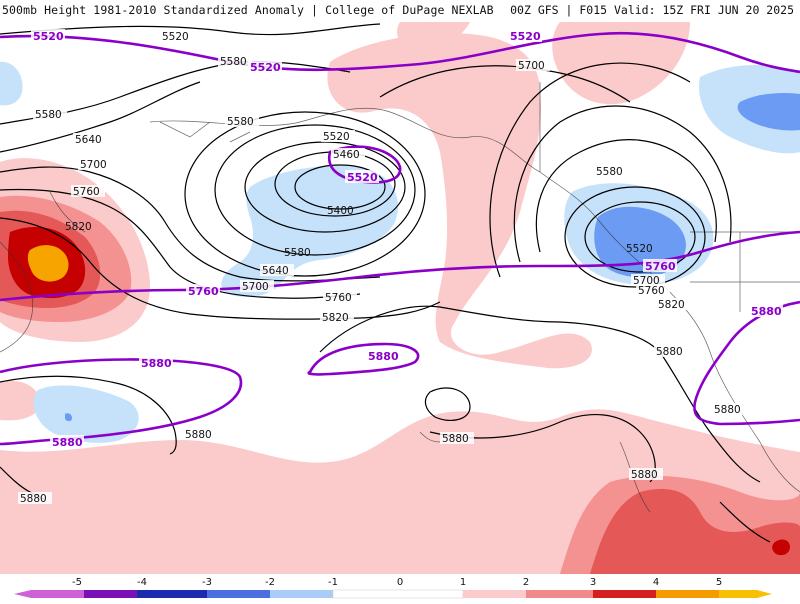 The height and width of the screenshot is (604, 800). I want to click on contour-5880-south, so click(447, 404).